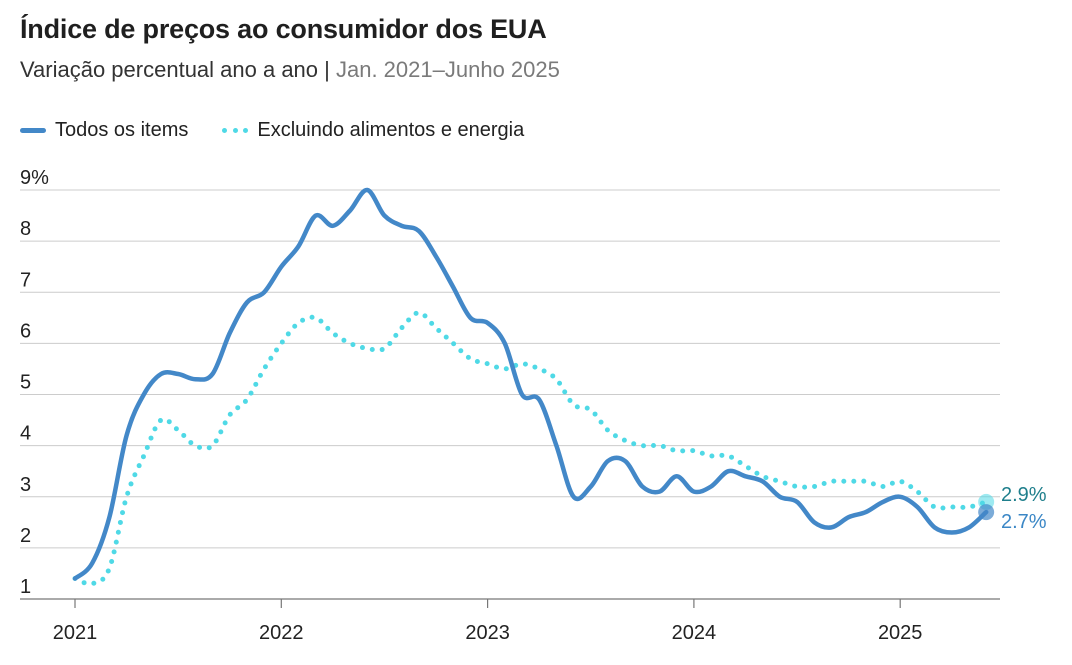 This screenshot has height=665, width=1072. Describe the element at coordinates (447, 69) in the screenshot. I see `subtitle-range: Jan. 2021–Junho 2025` at that location.